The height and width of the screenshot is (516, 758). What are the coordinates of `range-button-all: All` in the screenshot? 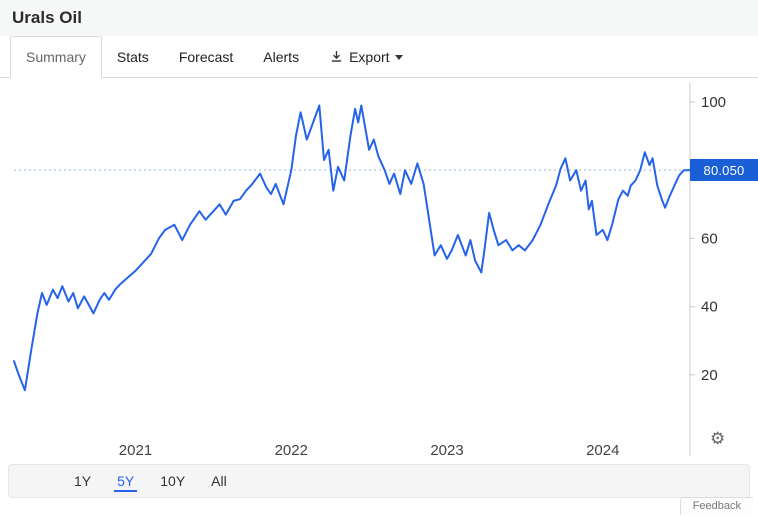 It's located at (219, 481).